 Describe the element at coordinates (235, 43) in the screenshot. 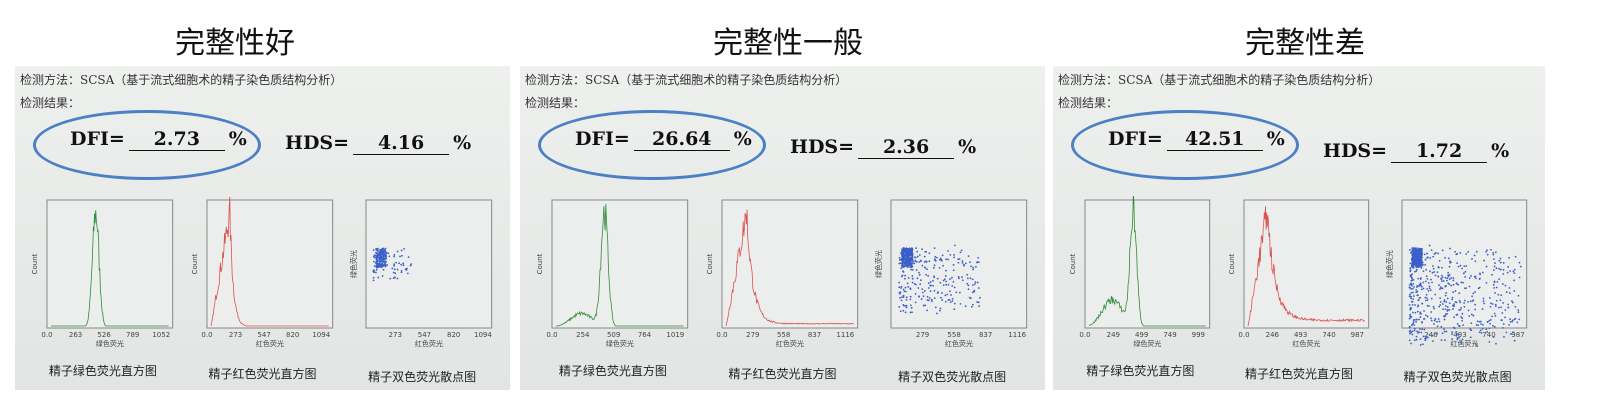

I see `panel-title: 完整性好` at that location.